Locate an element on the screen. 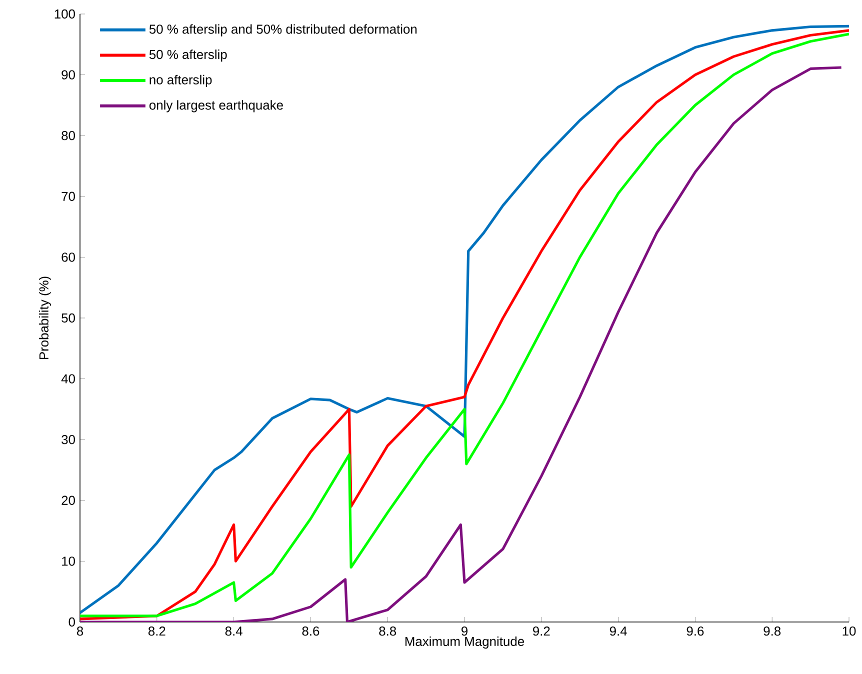 This screenshot has width=862, height=674. y-axis-title: Probability (%) is located at coordinates (45, 318).